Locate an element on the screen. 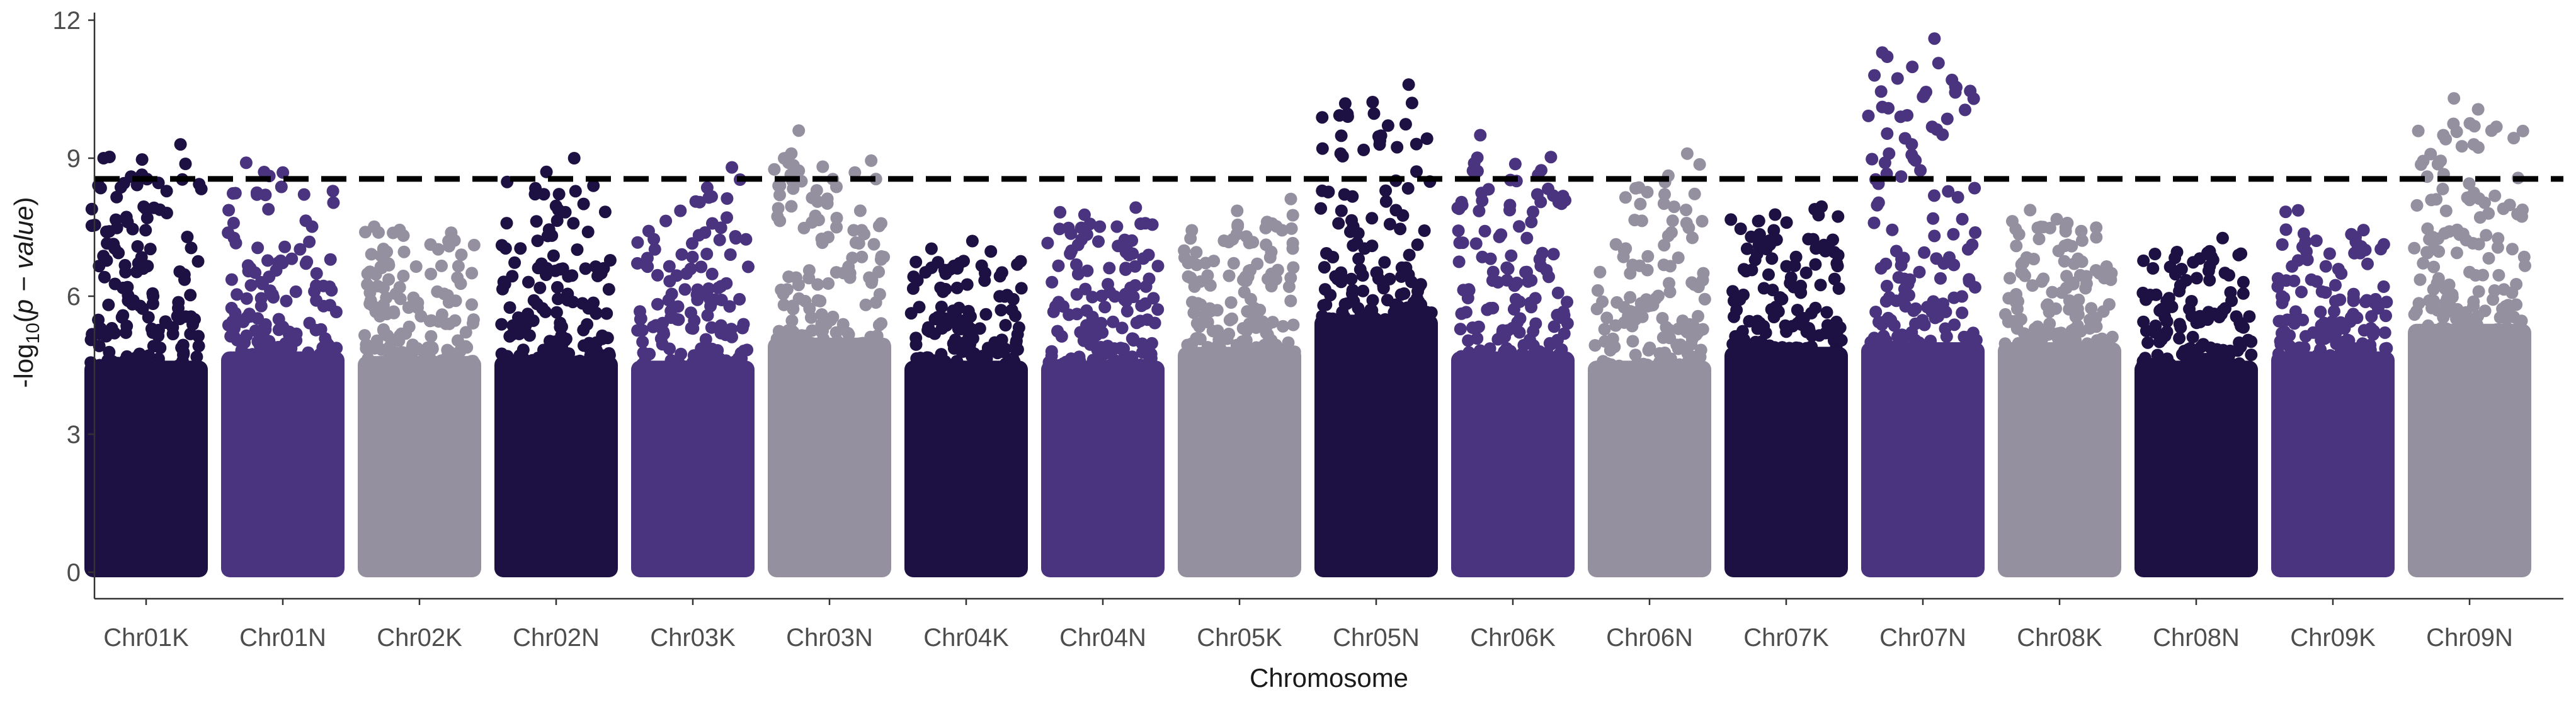  y-tick-label: 9 is located at coordinates (74, 159).